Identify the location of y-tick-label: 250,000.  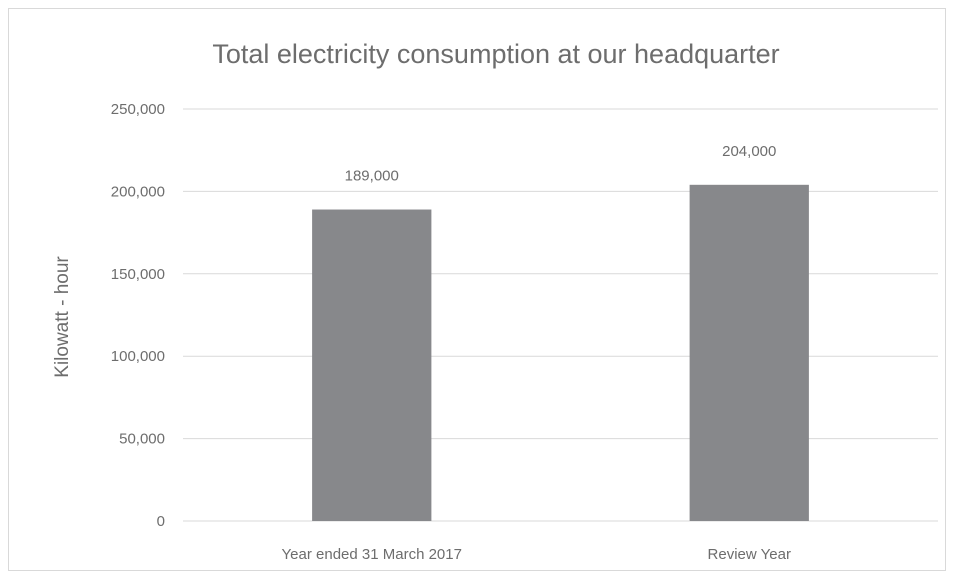
(138, 109).